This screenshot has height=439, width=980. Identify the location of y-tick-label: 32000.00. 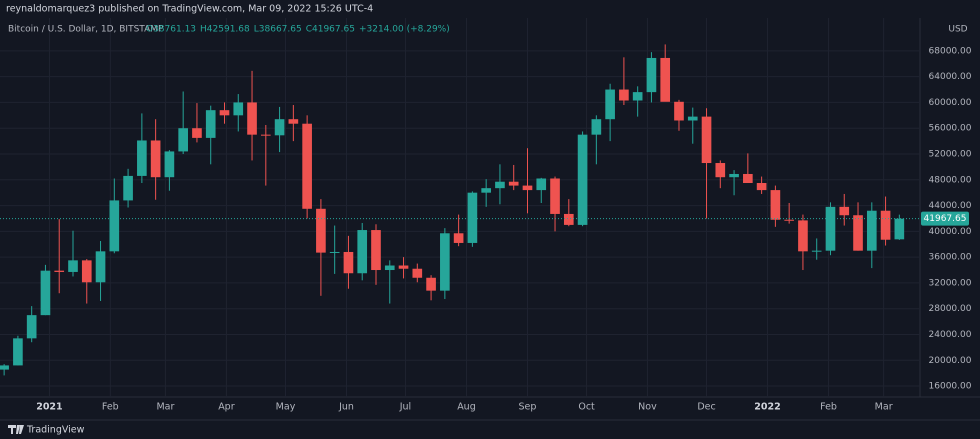
(950, 283).